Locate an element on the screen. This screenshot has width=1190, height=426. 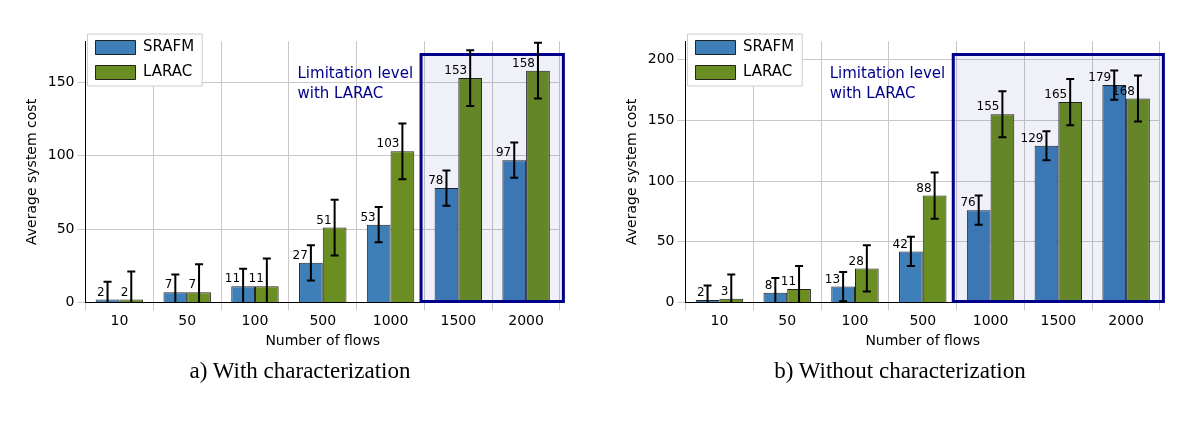
data-label: 28 is located at coordinates (856, 260).